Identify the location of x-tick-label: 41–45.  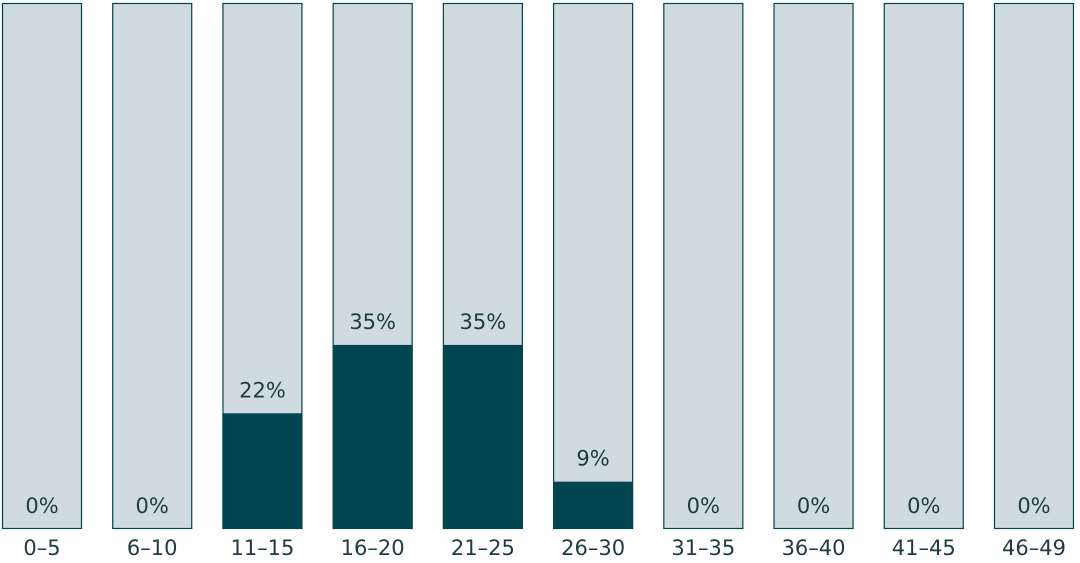
(924, 548).